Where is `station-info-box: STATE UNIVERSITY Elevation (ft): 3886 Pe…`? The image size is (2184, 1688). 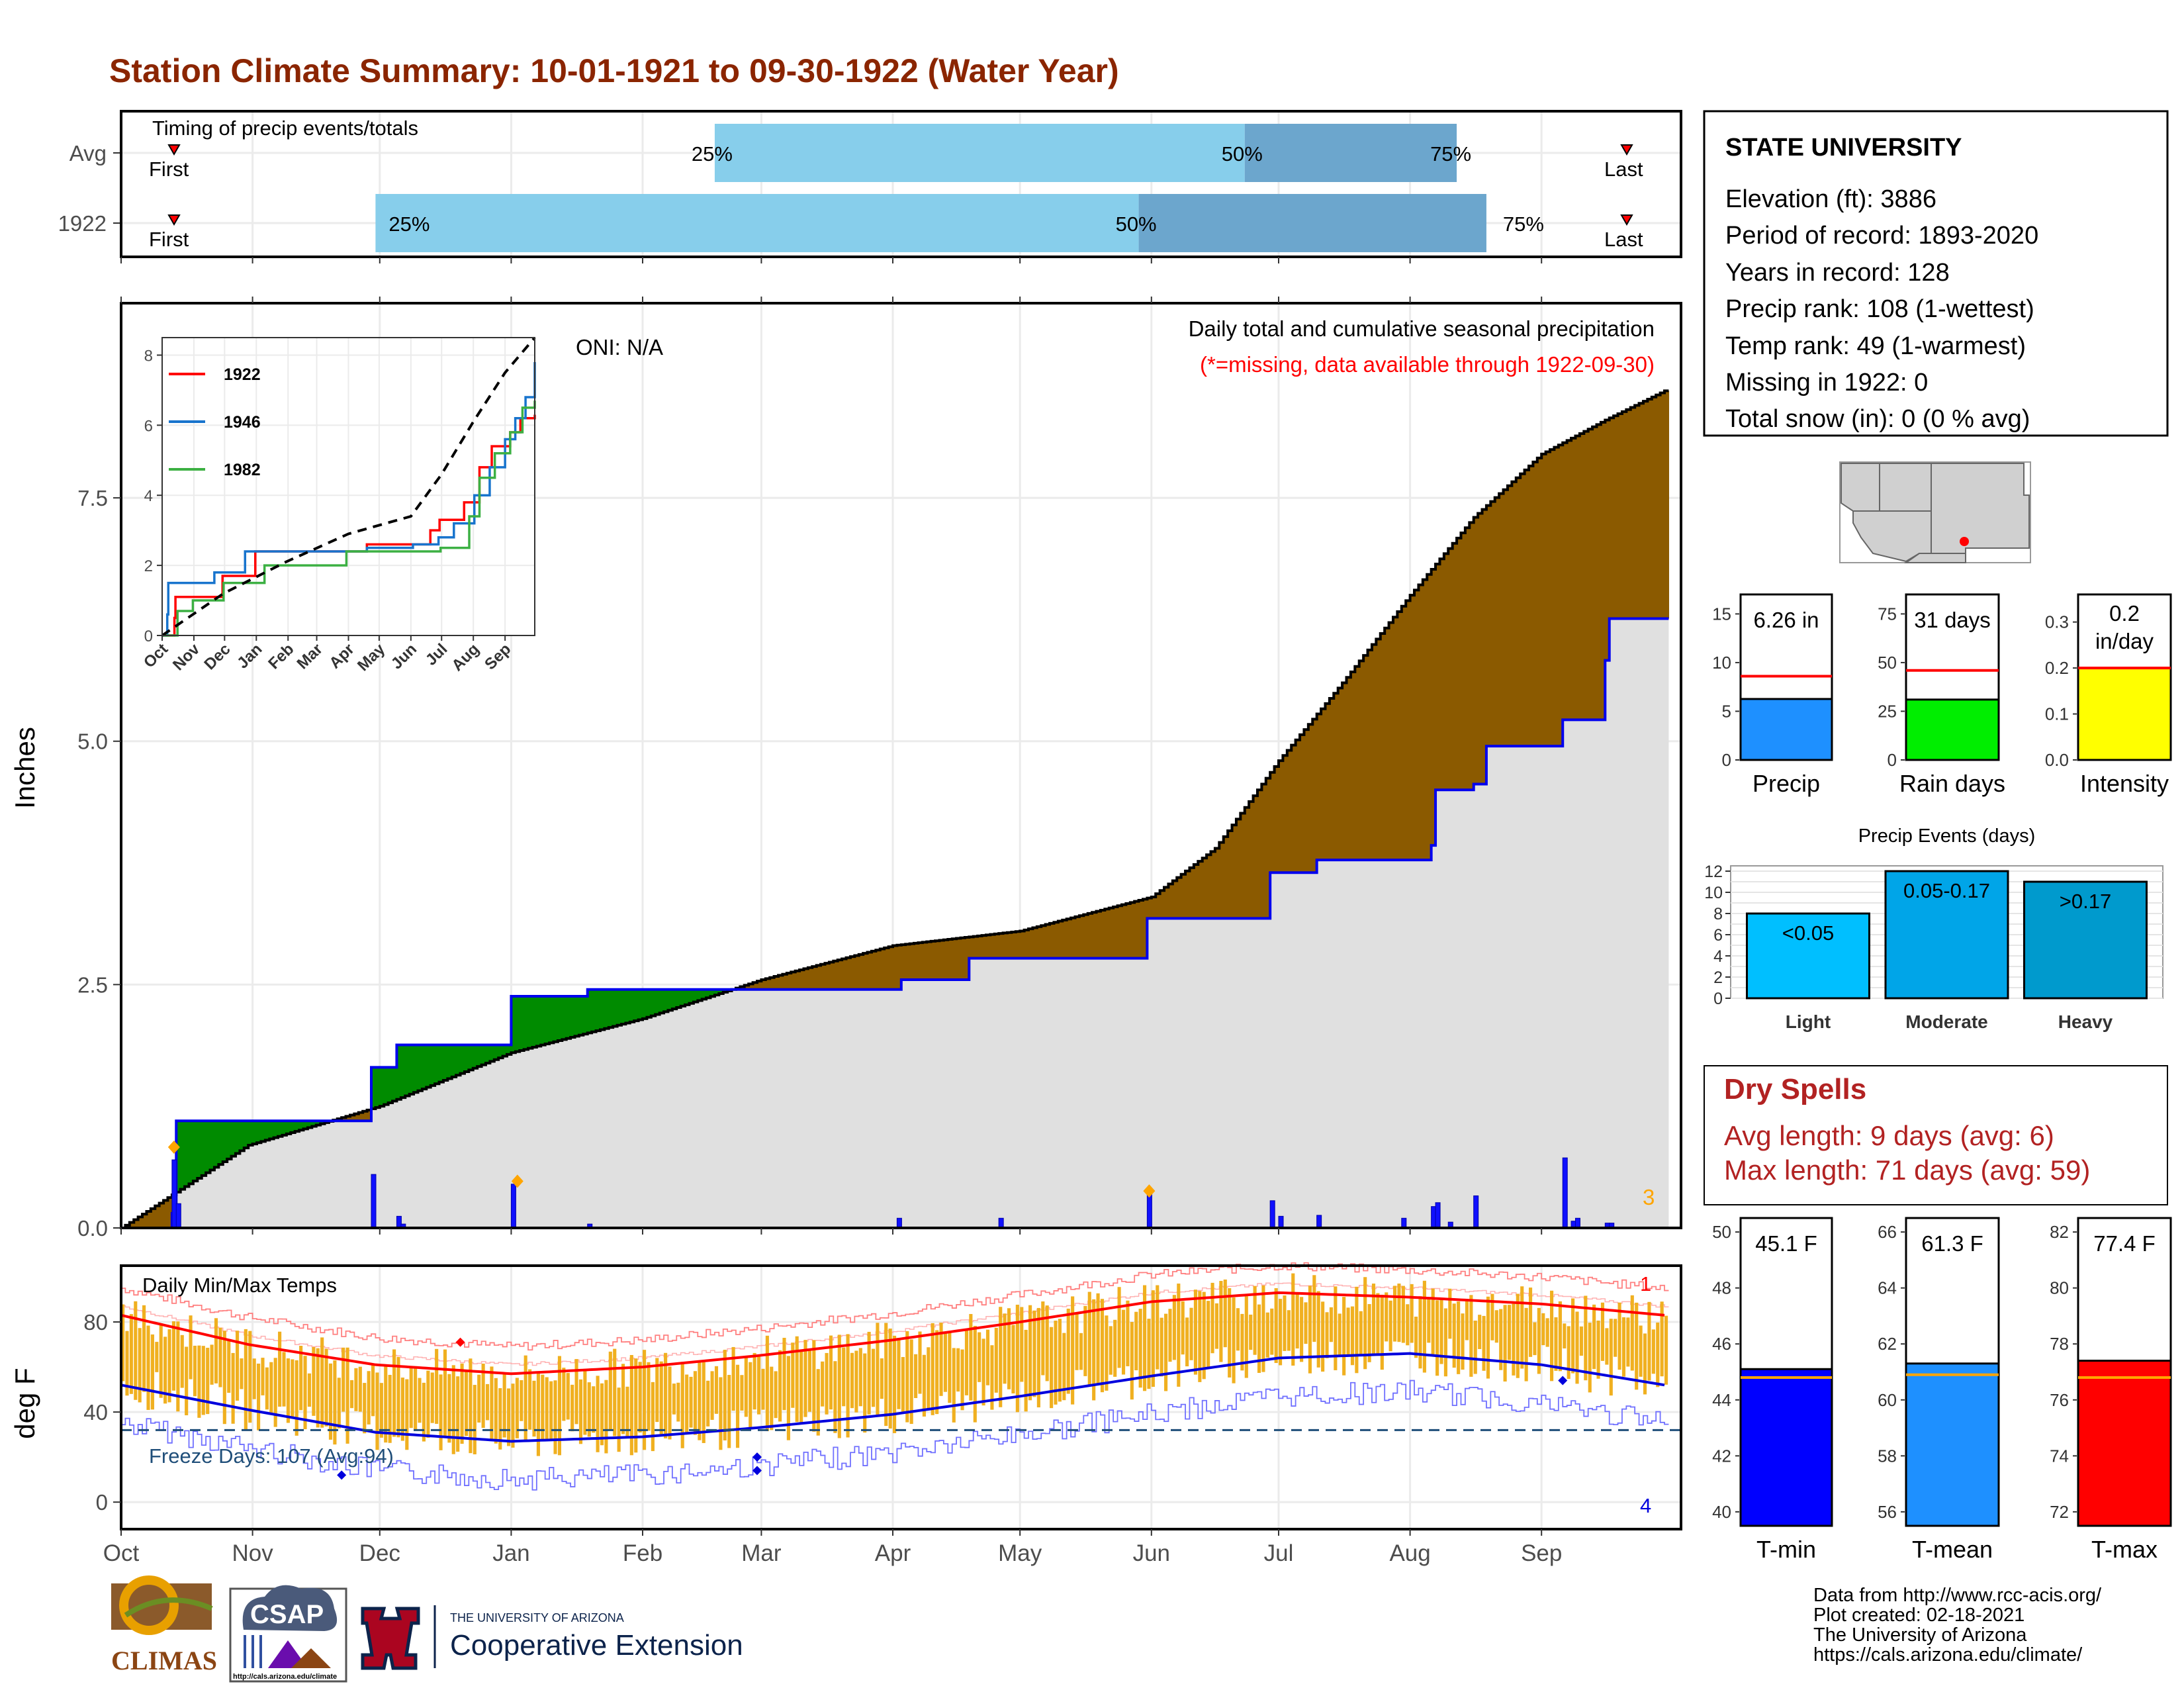 station-info-box: STATE UNIVERSITY Elevation (ft): 3886 Pe… is located at coordinates (1936, 273).